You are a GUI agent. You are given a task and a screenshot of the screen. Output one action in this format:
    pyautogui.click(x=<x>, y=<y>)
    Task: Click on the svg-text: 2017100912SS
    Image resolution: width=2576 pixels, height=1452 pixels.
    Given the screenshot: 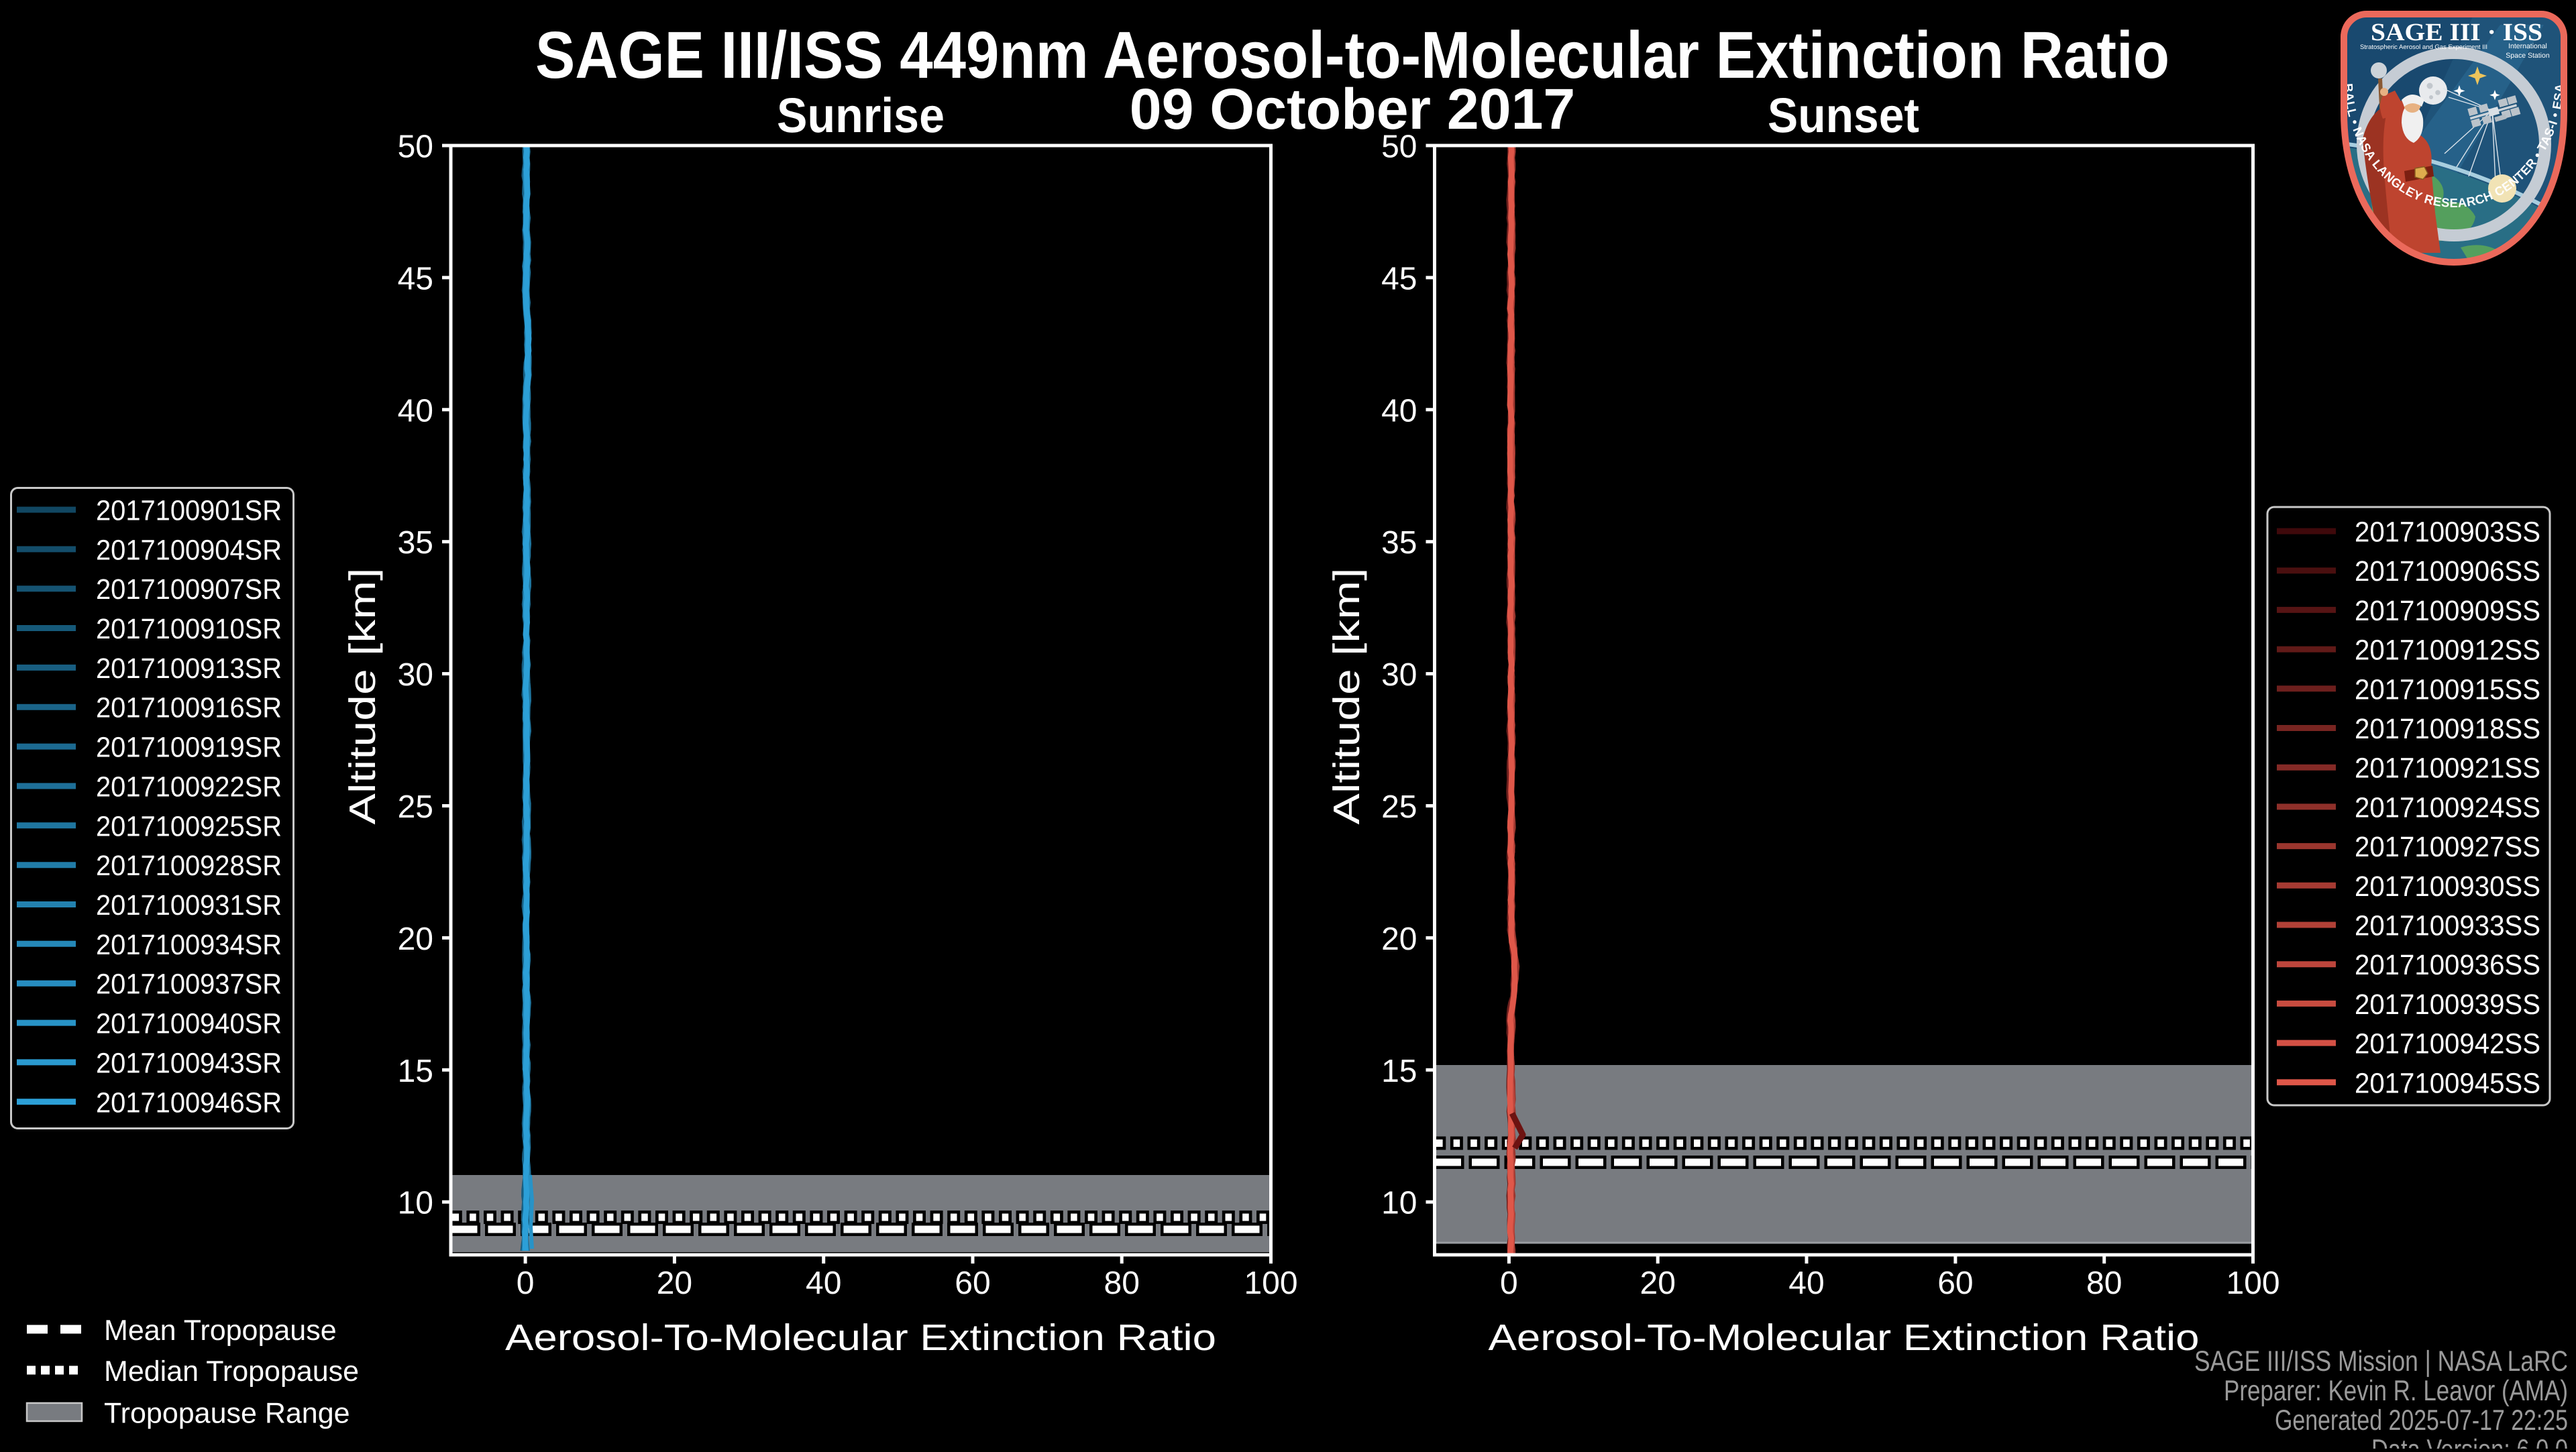 What is the action you would take?
    pyautogui.click(x=2447, y=651)
    